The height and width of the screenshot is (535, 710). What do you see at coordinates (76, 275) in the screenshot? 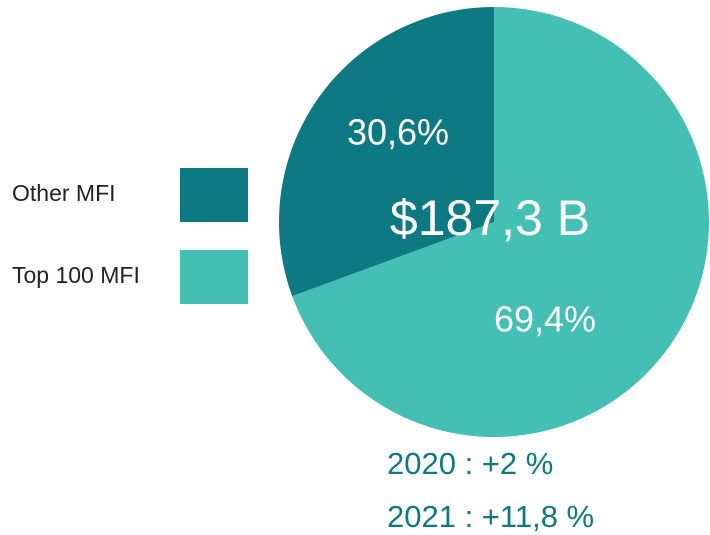
I see `legend-label: Top 100 MFI` at bounding box center [76, 275].